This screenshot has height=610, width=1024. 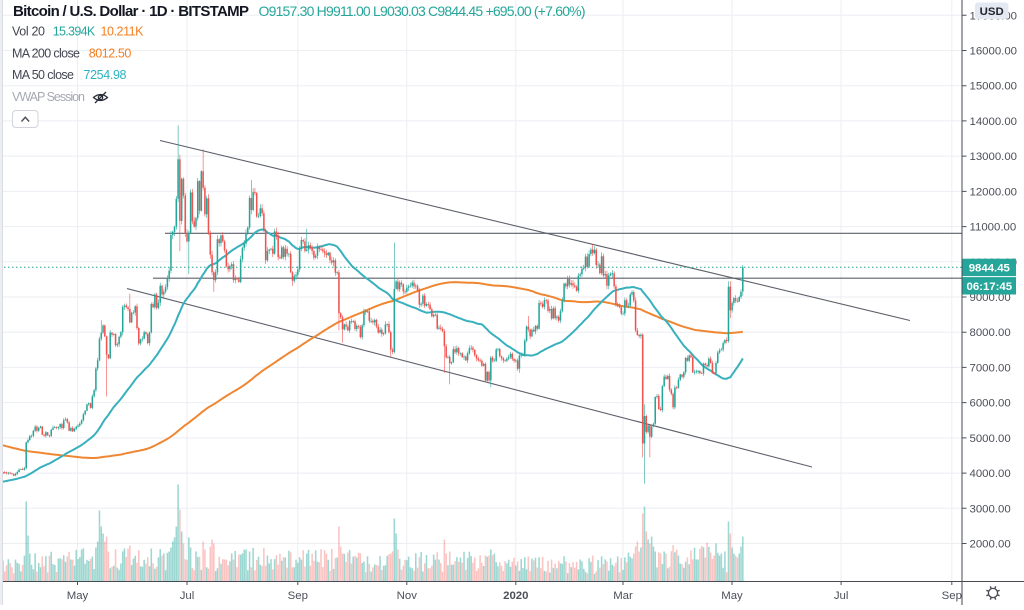 I want to click on svg-text: 2000.00, so click(x=990, y=545).